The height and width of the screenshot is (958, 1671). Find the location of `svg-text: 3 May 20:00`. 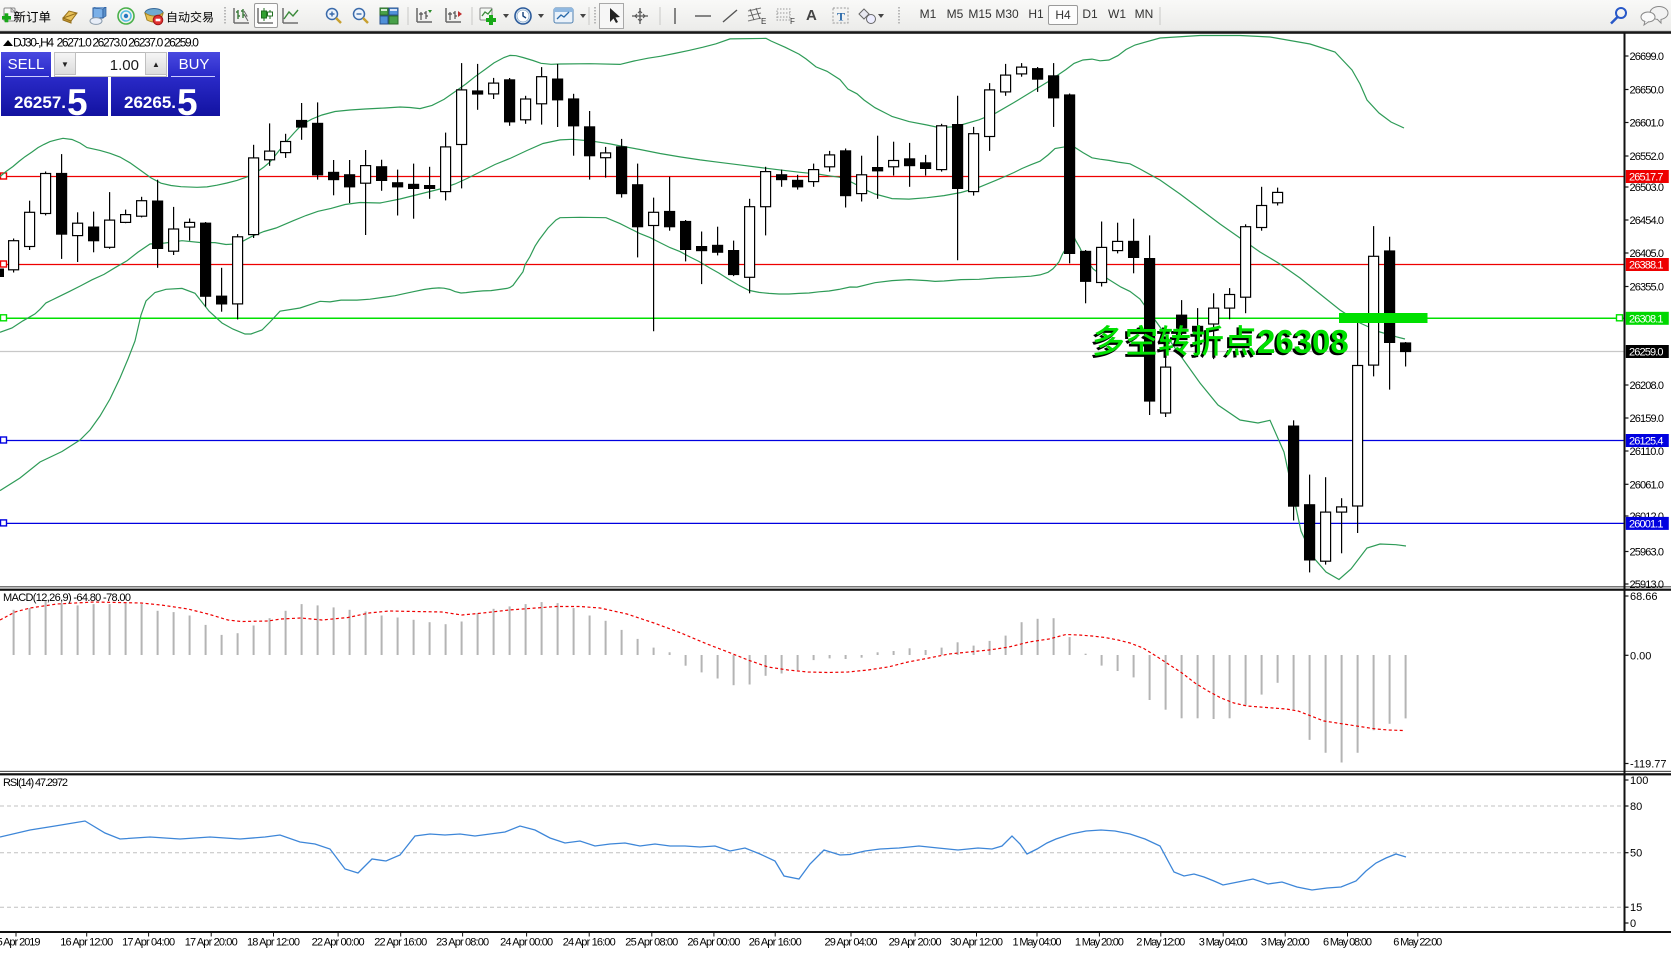

svg-text: 3 May 20:00 is located at coordinates (1285, 943).